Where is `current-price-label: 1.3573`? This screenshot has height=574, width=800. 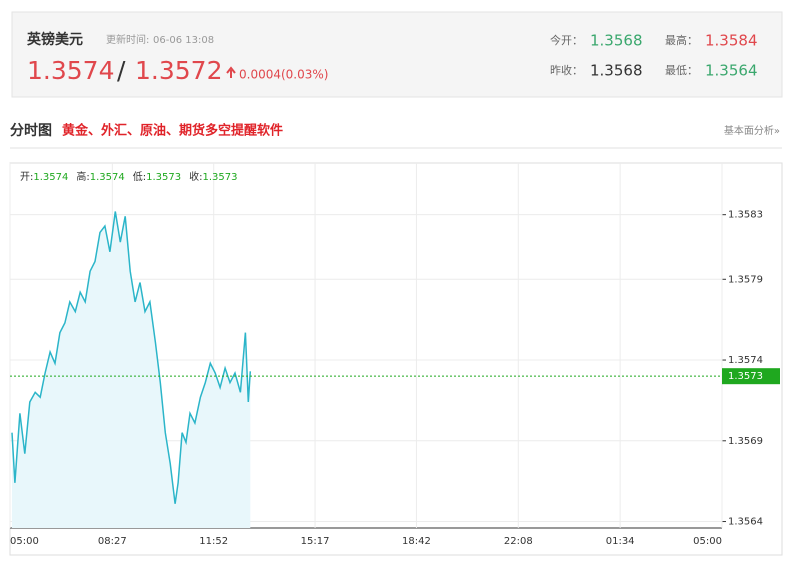
current-price-label: 1.3573 is located at coordinates (745, 376).